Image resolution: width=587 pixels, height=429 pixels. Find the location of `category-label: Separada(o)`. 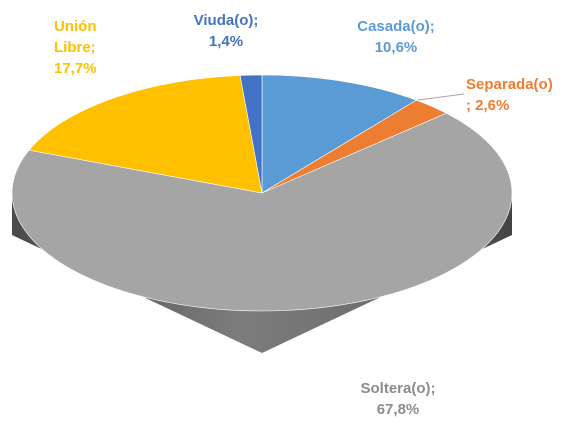

category-label: Separada(o) is located at coordinates (509, 84).